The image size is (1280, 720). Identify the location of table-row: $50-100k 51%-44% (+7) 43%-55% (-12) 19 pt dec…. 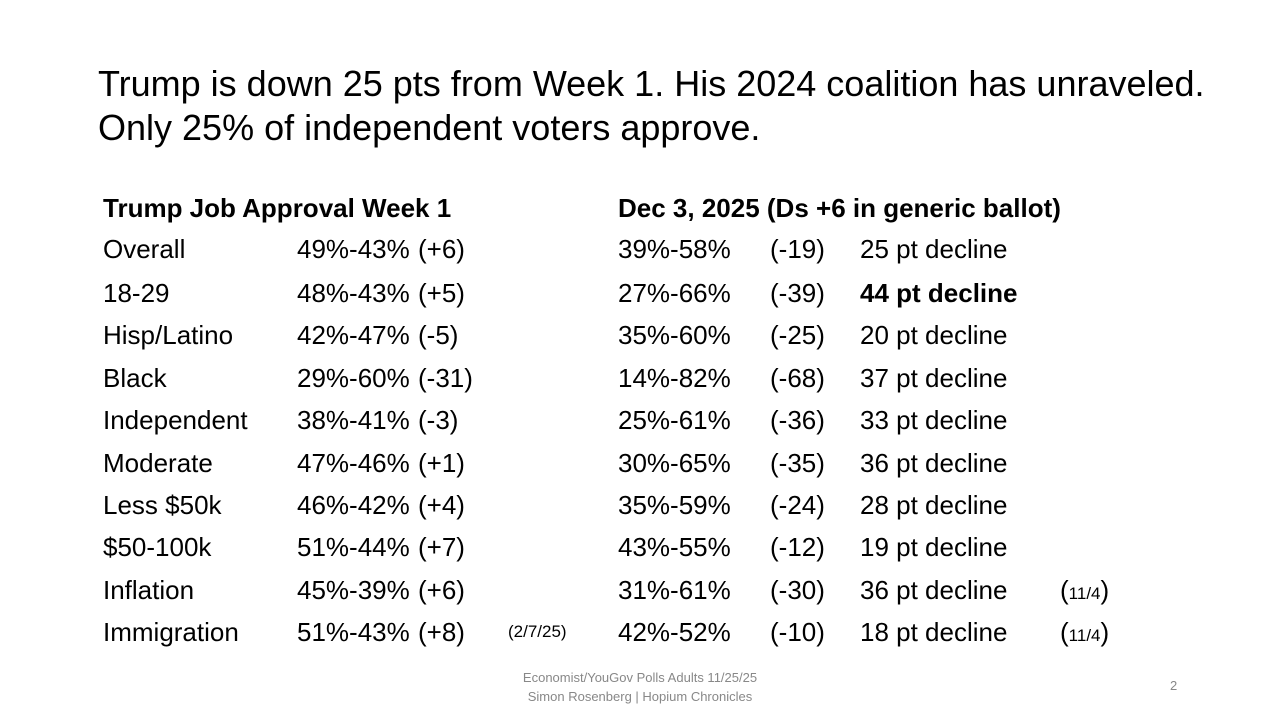
(640, 547).